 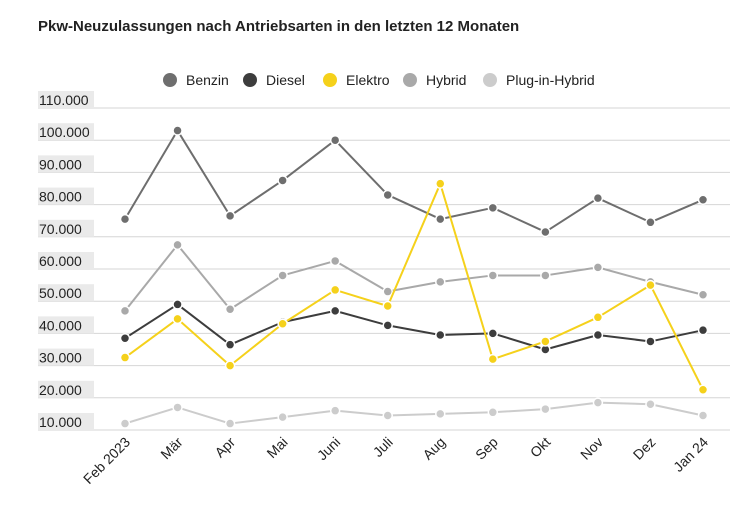 I want to click on legend-label: Diesel, so click(x=285, y=80).